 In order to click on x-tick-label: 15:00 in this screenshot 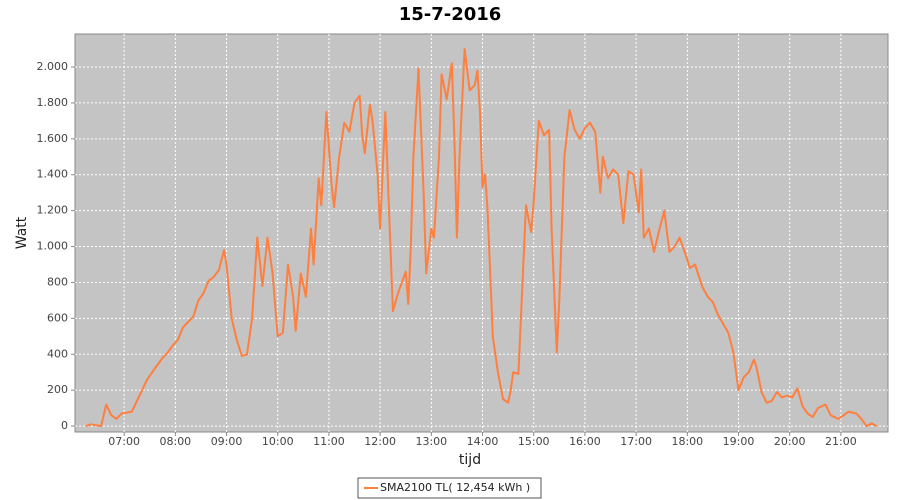, I will do `click(534, 441)`.